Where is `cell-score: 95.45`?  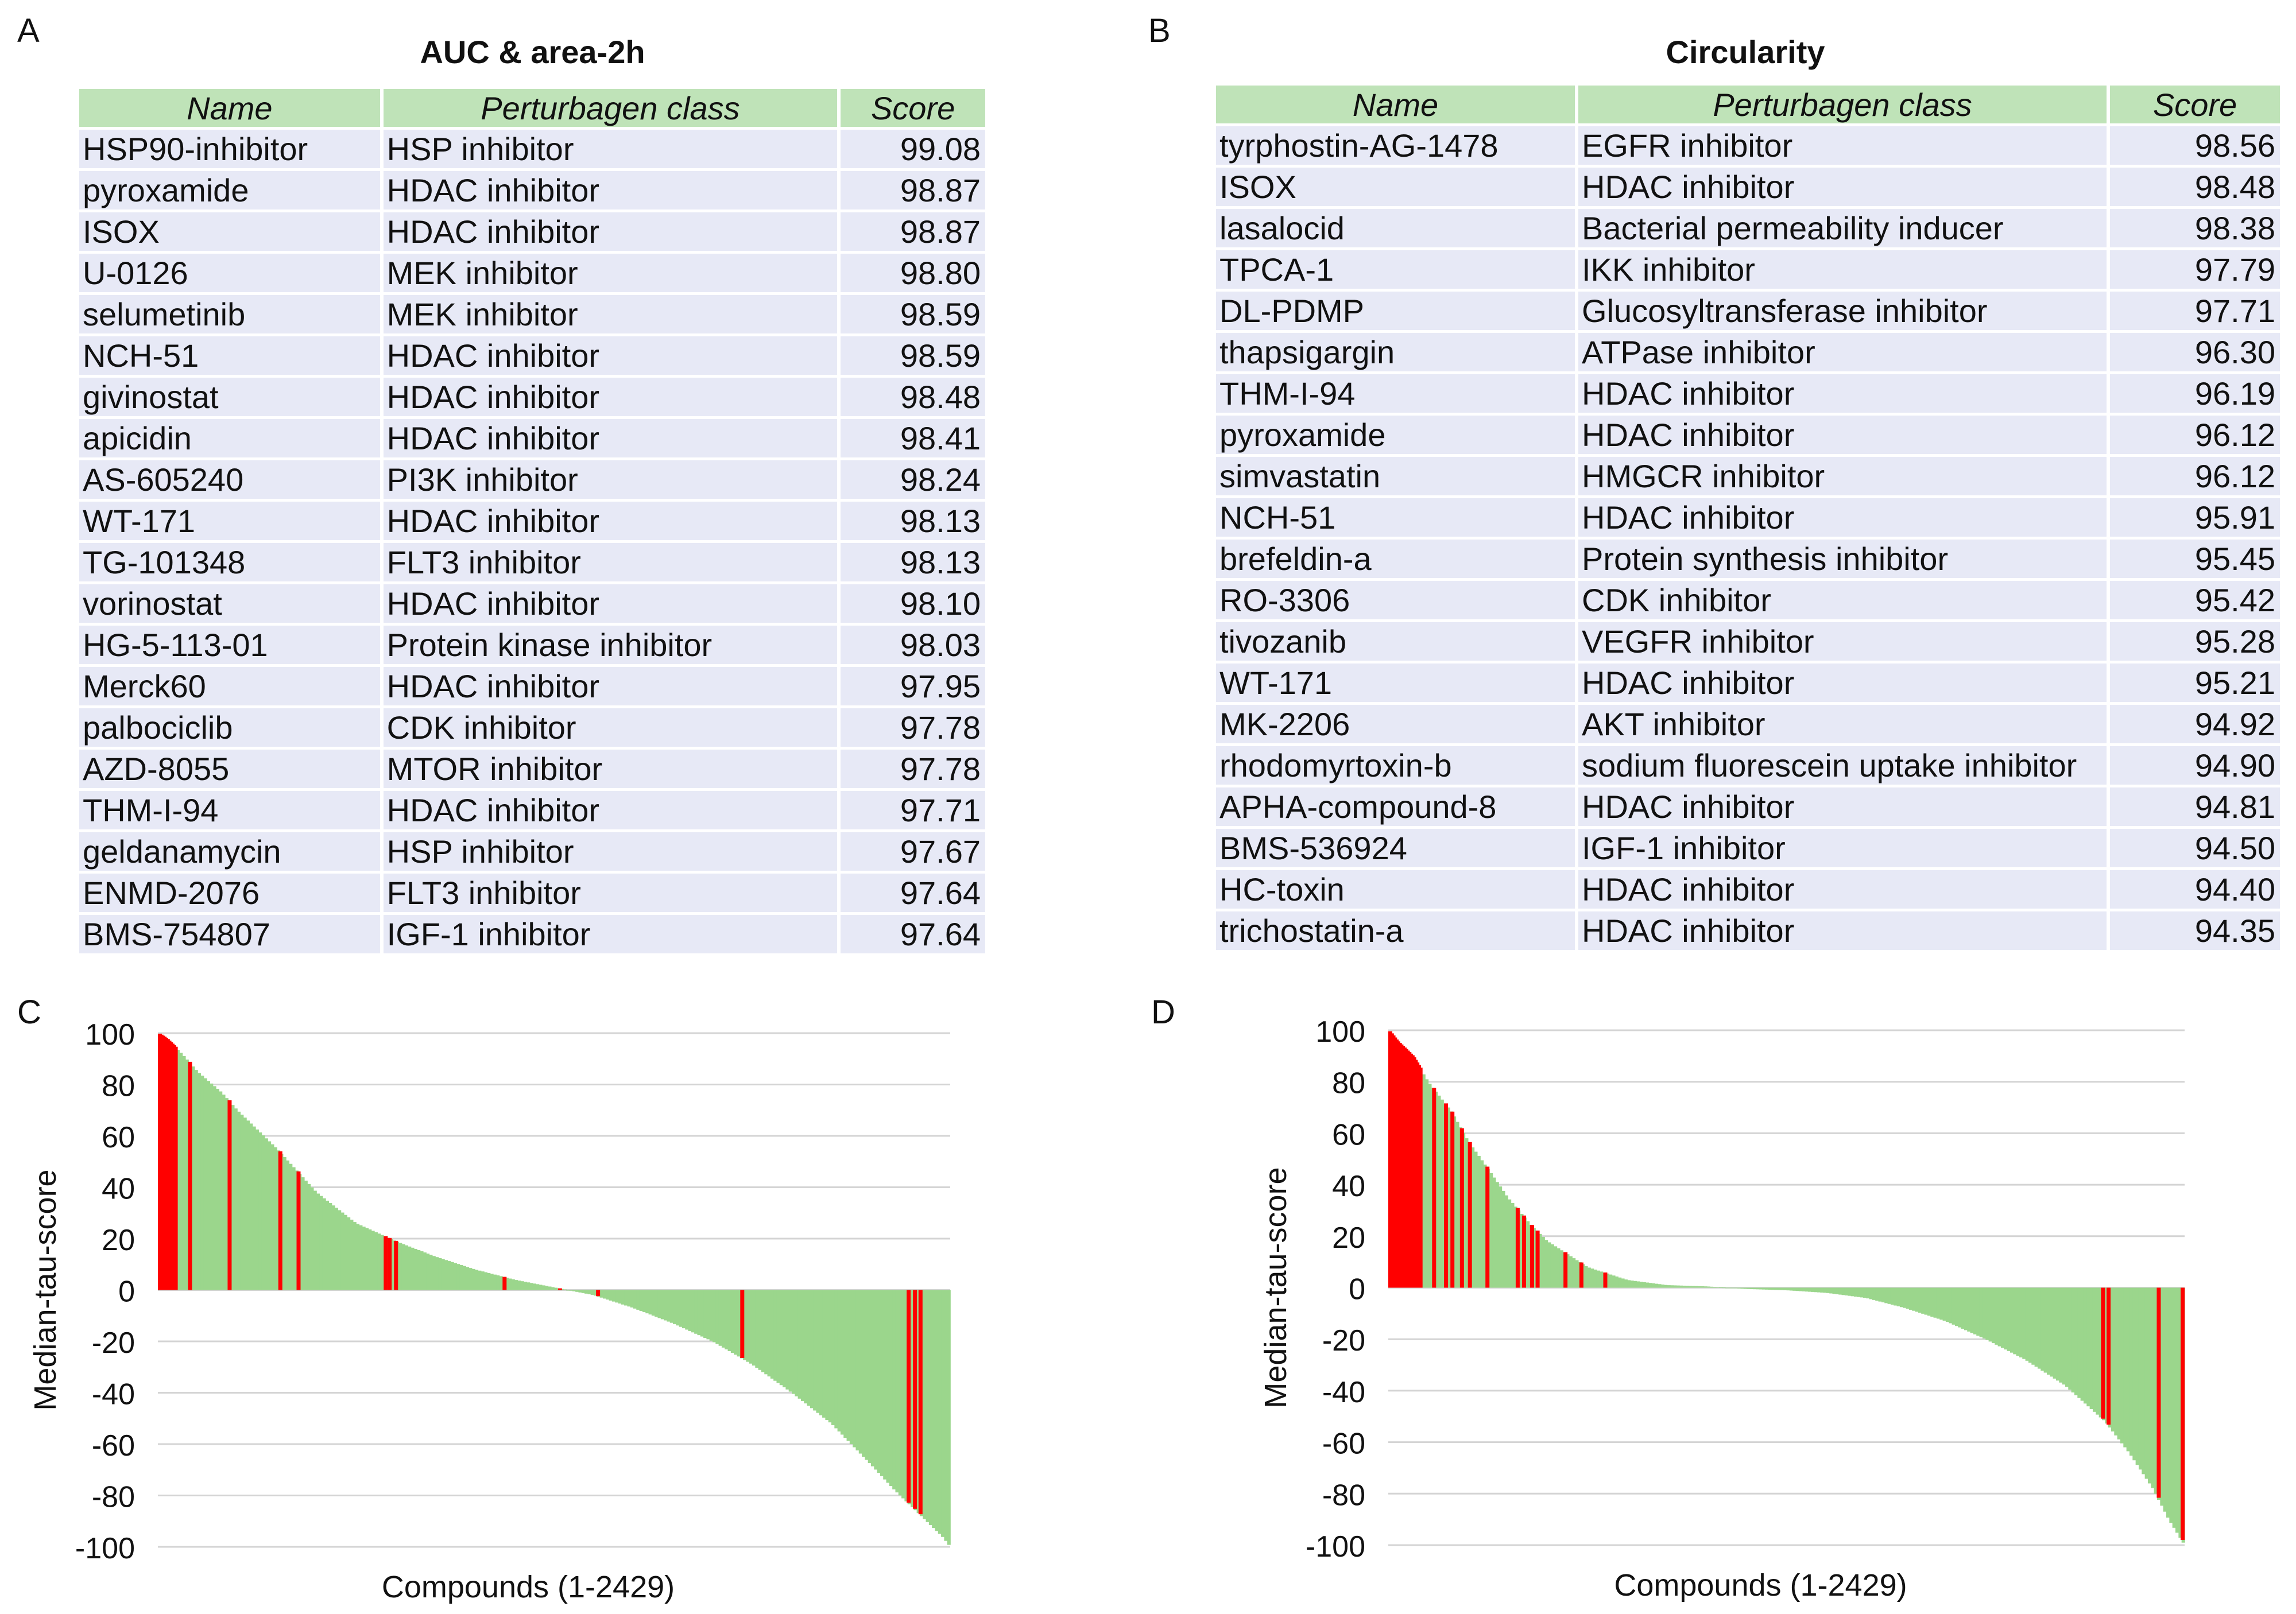 cell-score: 95.45 is located at coordinates (2195, 559).